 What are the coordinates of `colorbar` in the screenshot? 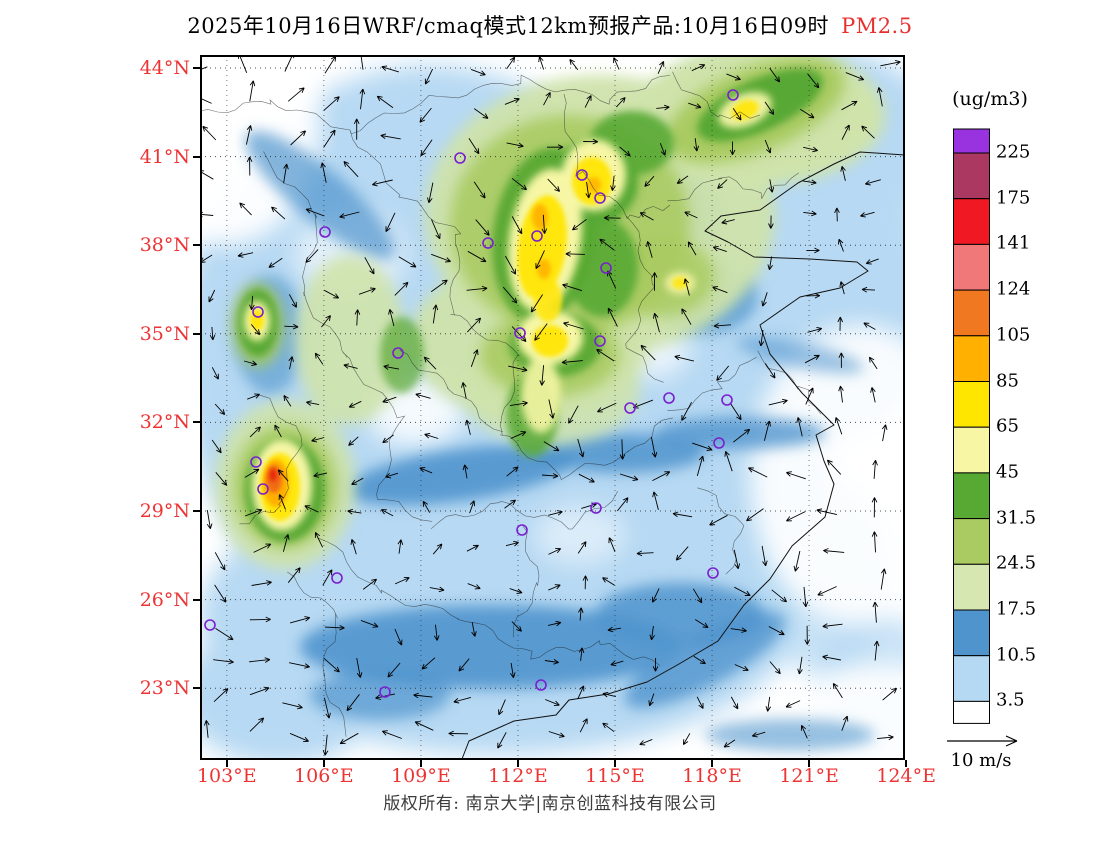 It's located at (971, 426).